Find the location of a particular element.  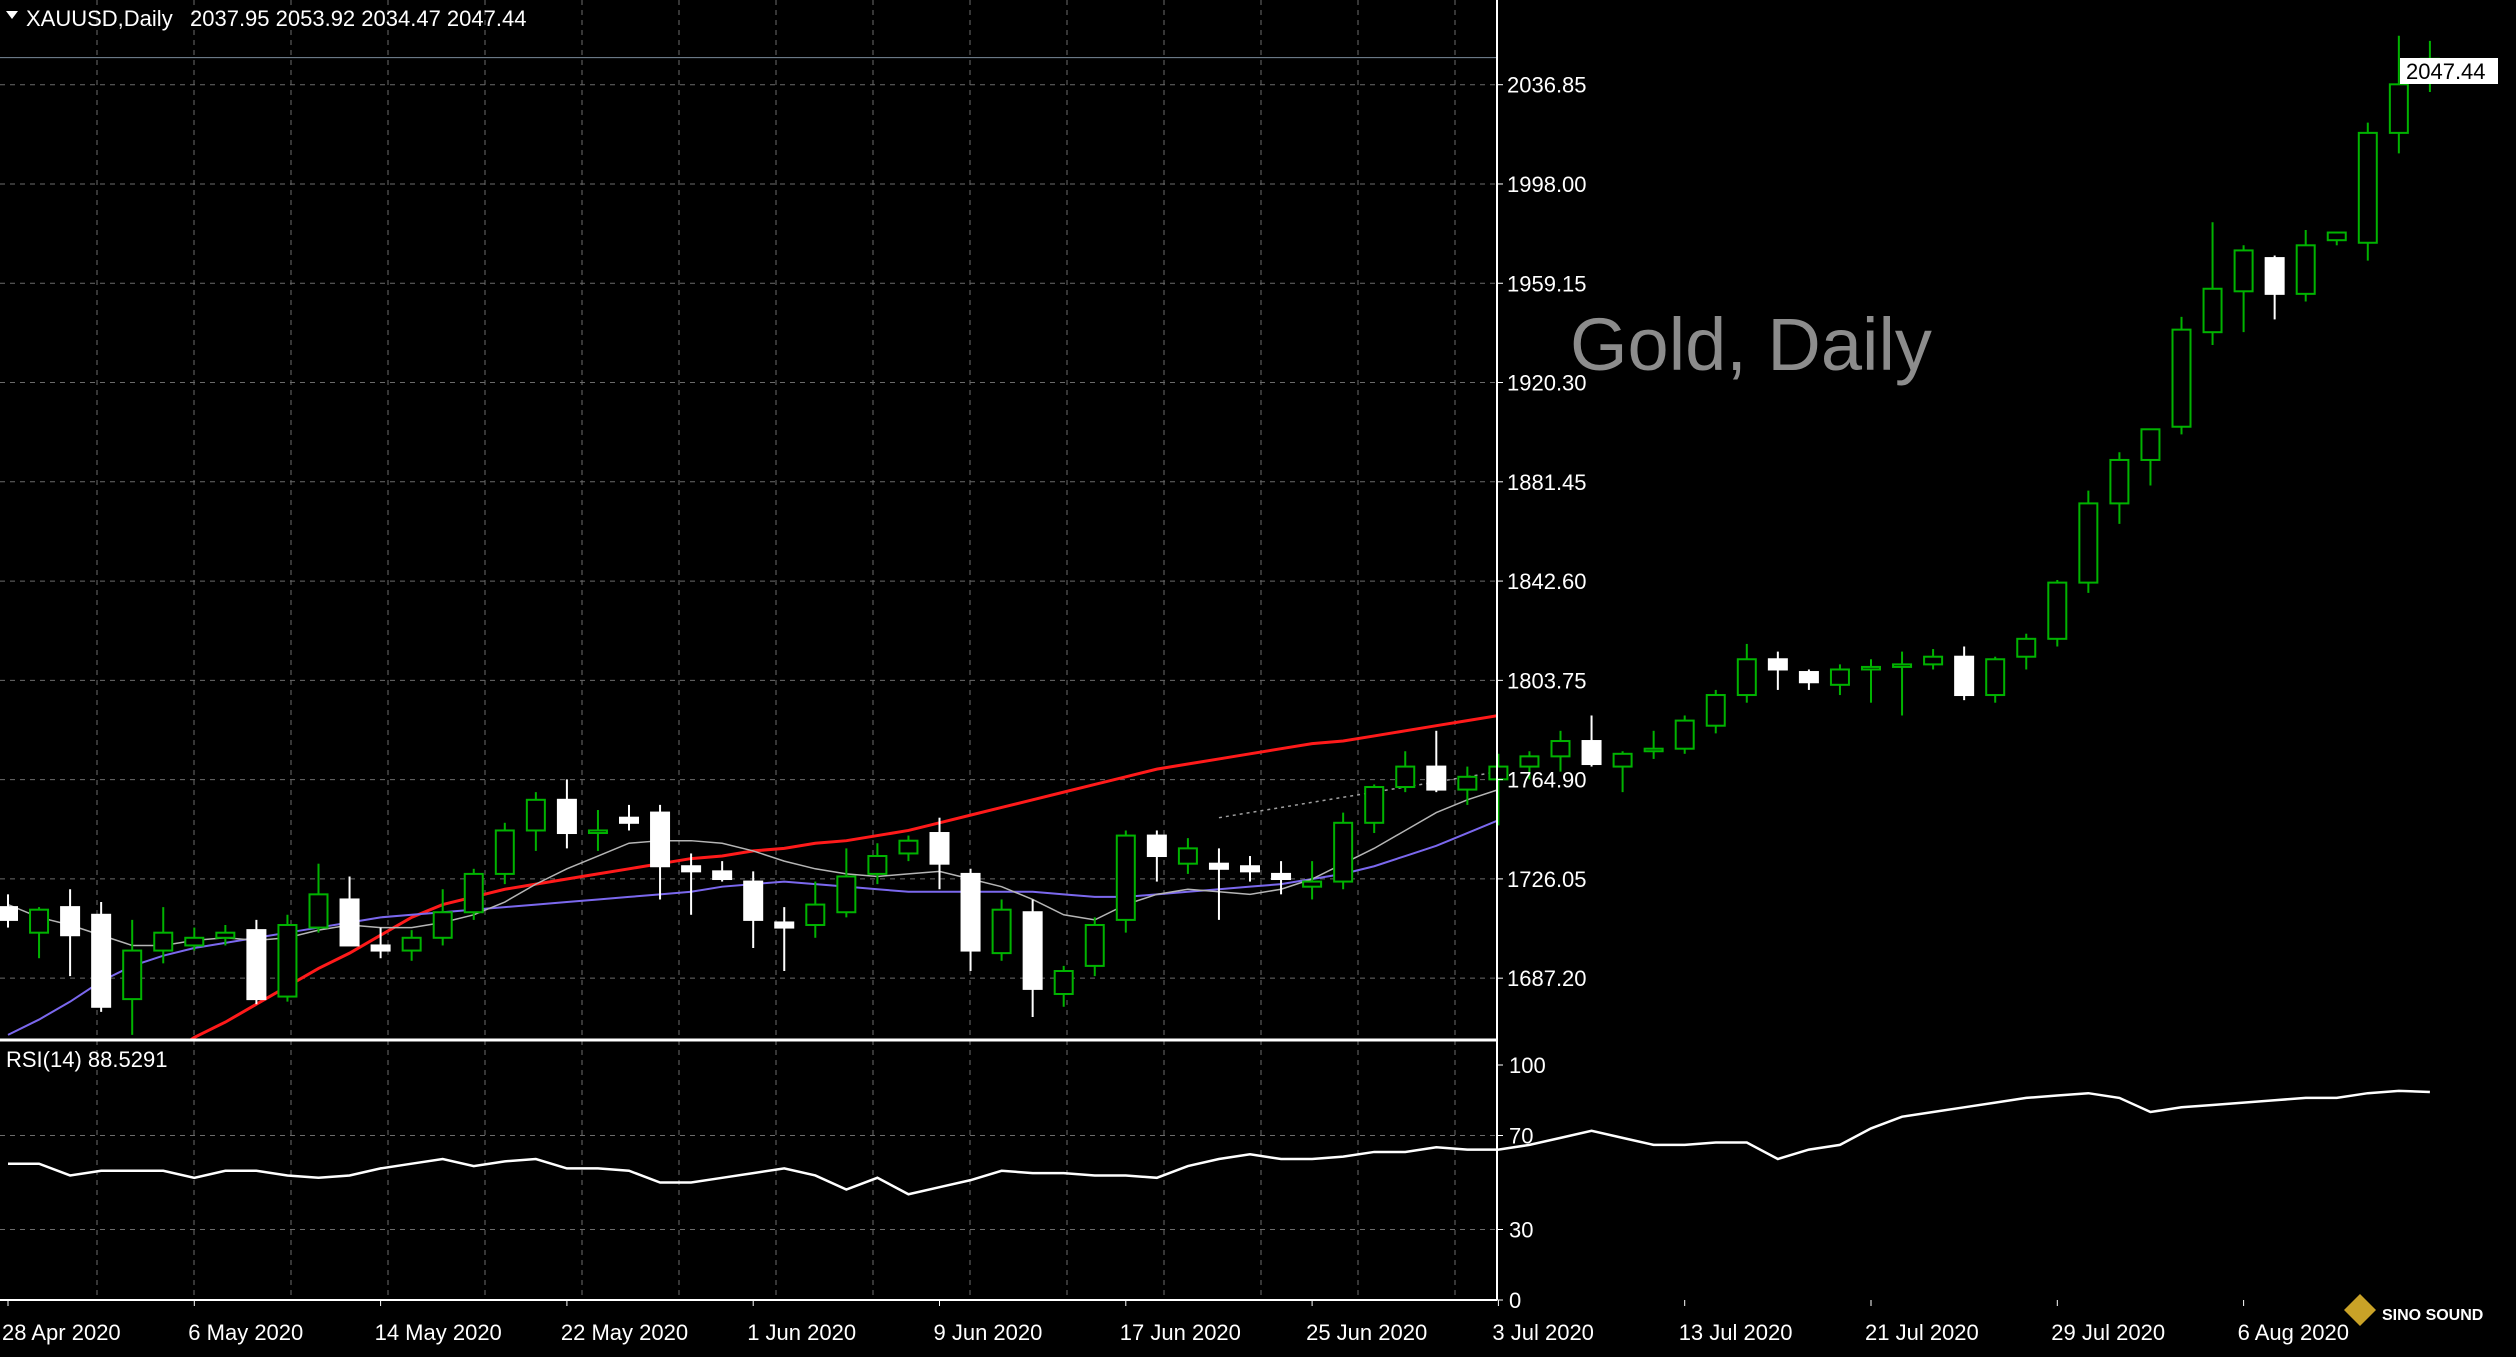

y-axis-tick-label: 1881.45 is located at coordinates (1547, 482).